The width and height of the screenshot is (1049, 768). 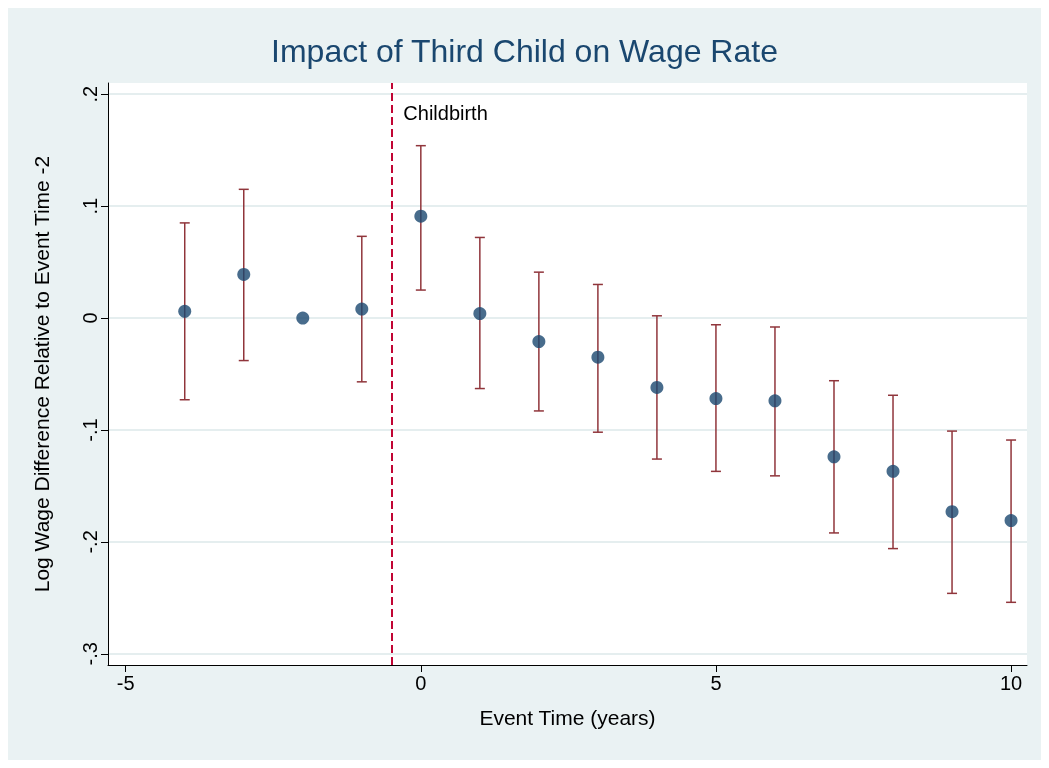 What do you see at coordinates (524, 51) in the screenshot?
I see `chart-title: Impact of Third Child on Wage Rate` at bounding box center [524, 51].